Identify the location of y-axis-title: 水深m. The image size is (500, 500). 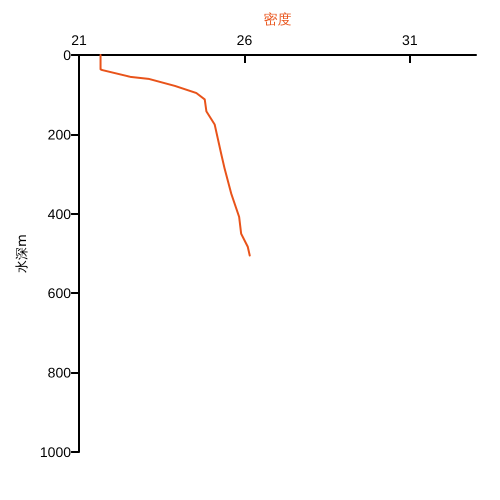
(22, 253).